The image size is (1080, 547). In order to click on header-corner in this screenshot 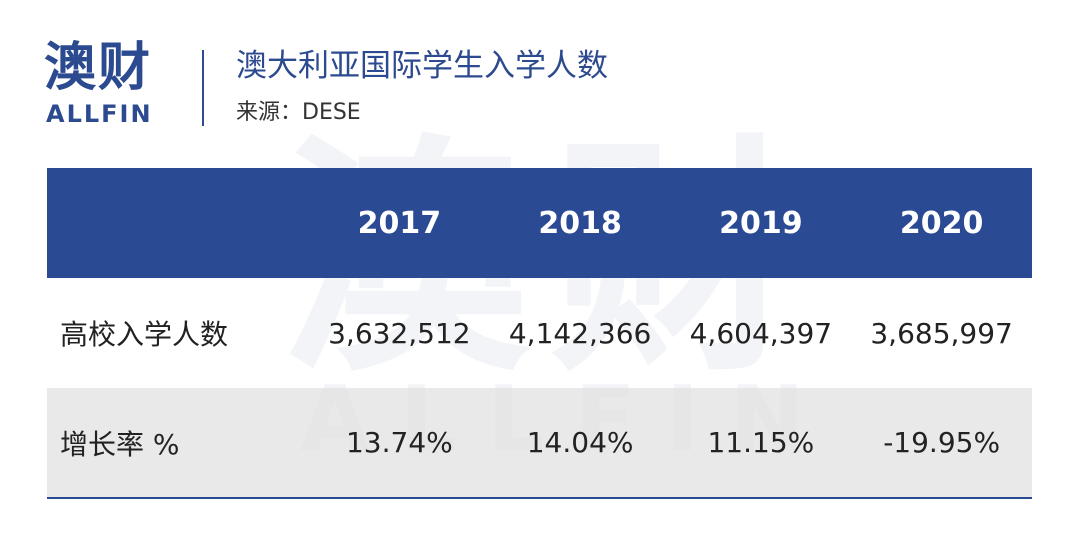, I will do `click(178, 223)`.